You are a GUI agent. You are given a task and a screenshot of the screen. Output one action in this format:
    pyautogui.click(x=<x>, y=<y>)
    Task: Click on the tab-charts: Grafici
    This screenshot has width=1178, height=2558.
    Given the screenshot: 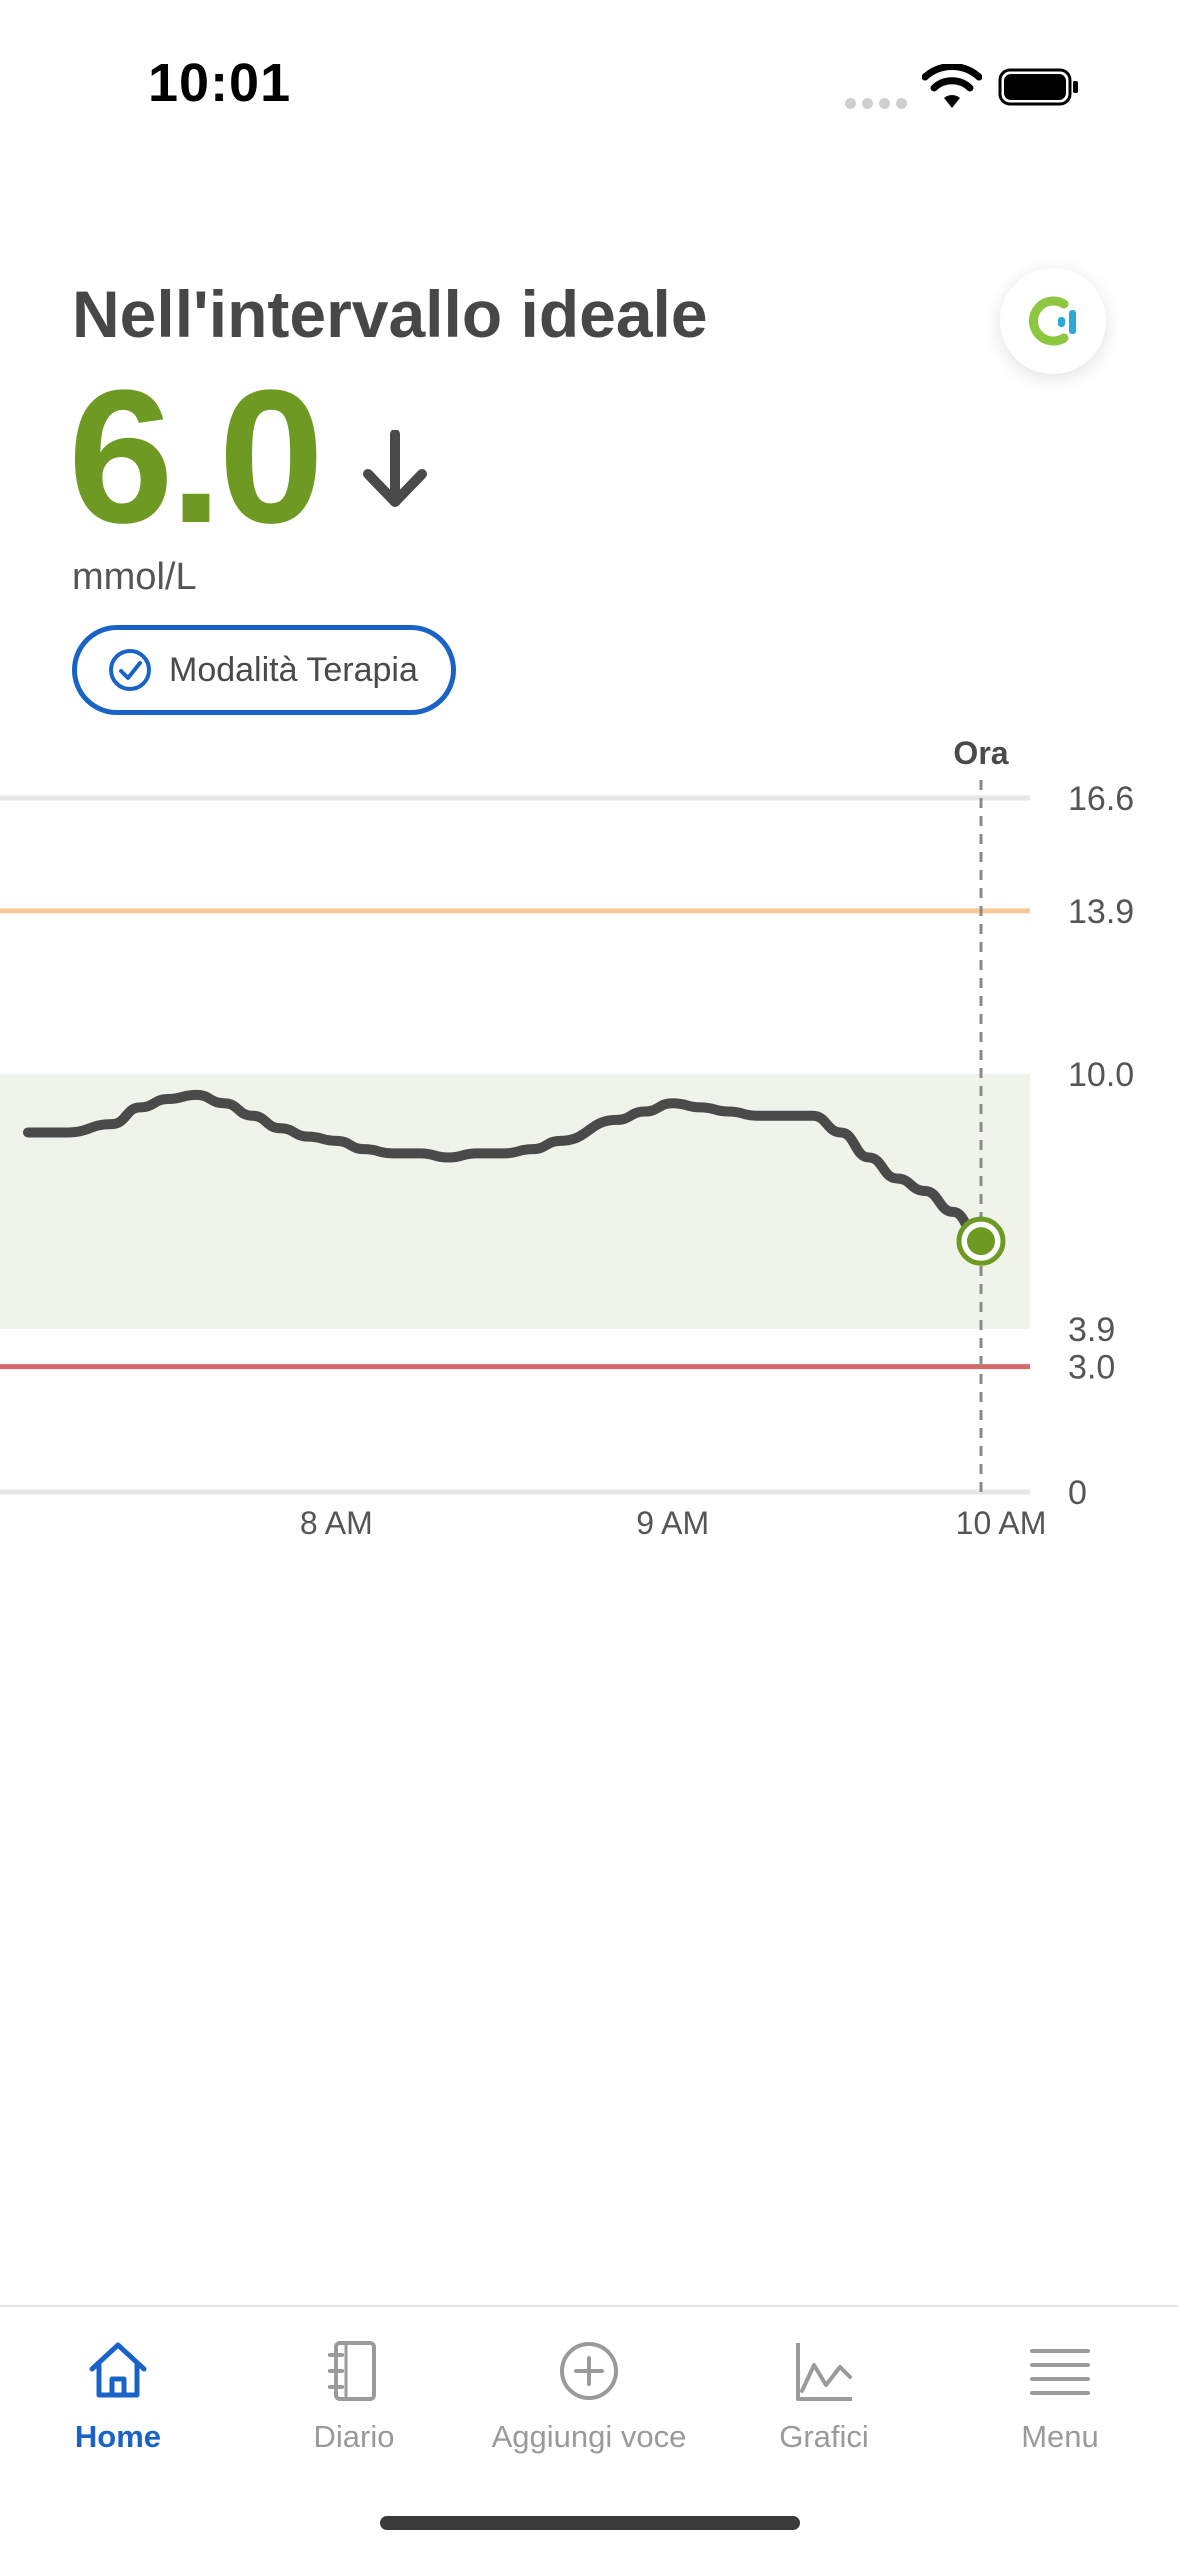 What is the action you would take?
    pyautogui.click(x=824, y=2407)
    